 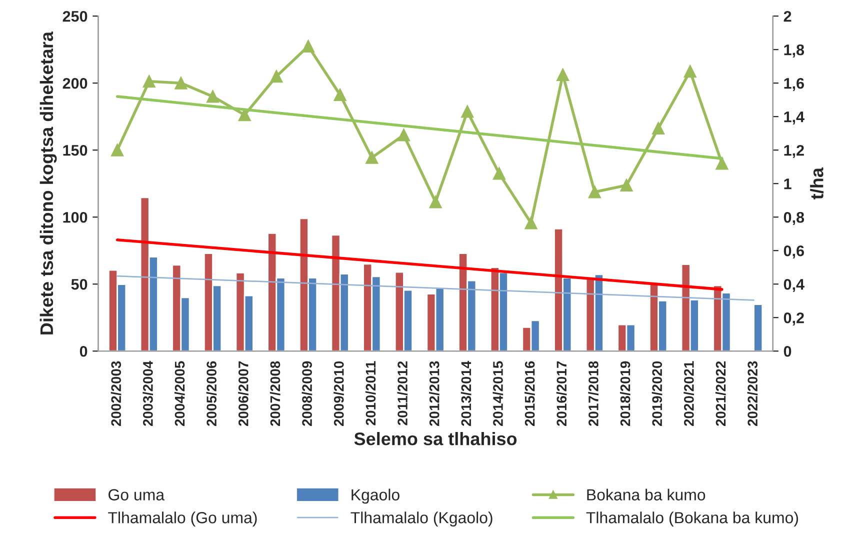 What do you see at coordinates (48, 182) in the screenshot?
I see `y-axis-title: Dikete tsa ditono kogtsa diheketara` at bounding box center [48, 182].